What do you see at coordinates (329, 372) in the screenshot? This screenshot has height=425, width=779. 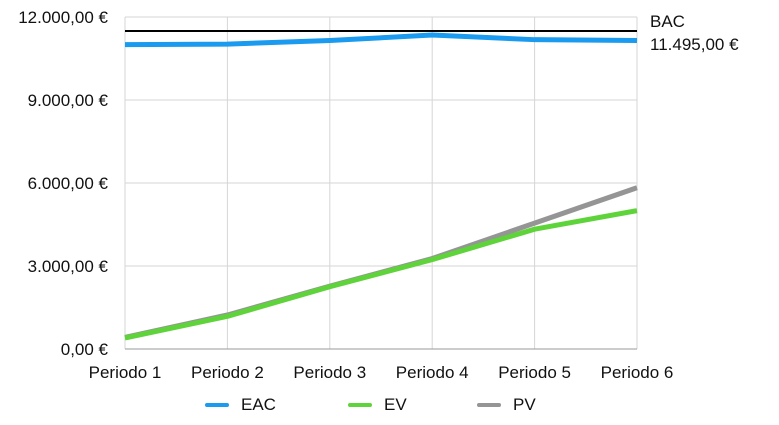 I see `x-tick-label: Periodo 3` at bounding box center [329, 372].